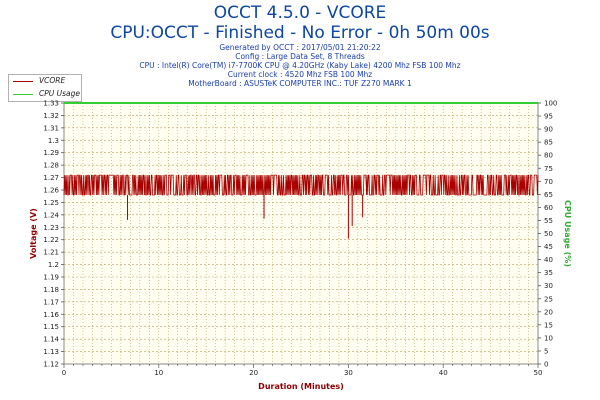  Describe the element at coordinates (51, 228) in the screenshot. I see `y-tick-label: 1.23` at that location.